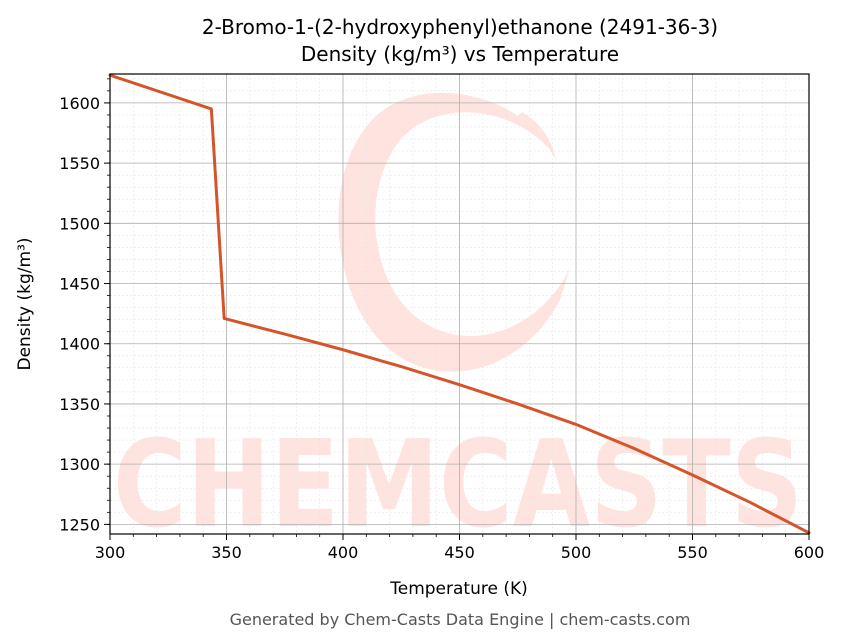  Describe the element at coordinates (576, 552) in the screenshot. I see `x-tick-label: 500` at that location.